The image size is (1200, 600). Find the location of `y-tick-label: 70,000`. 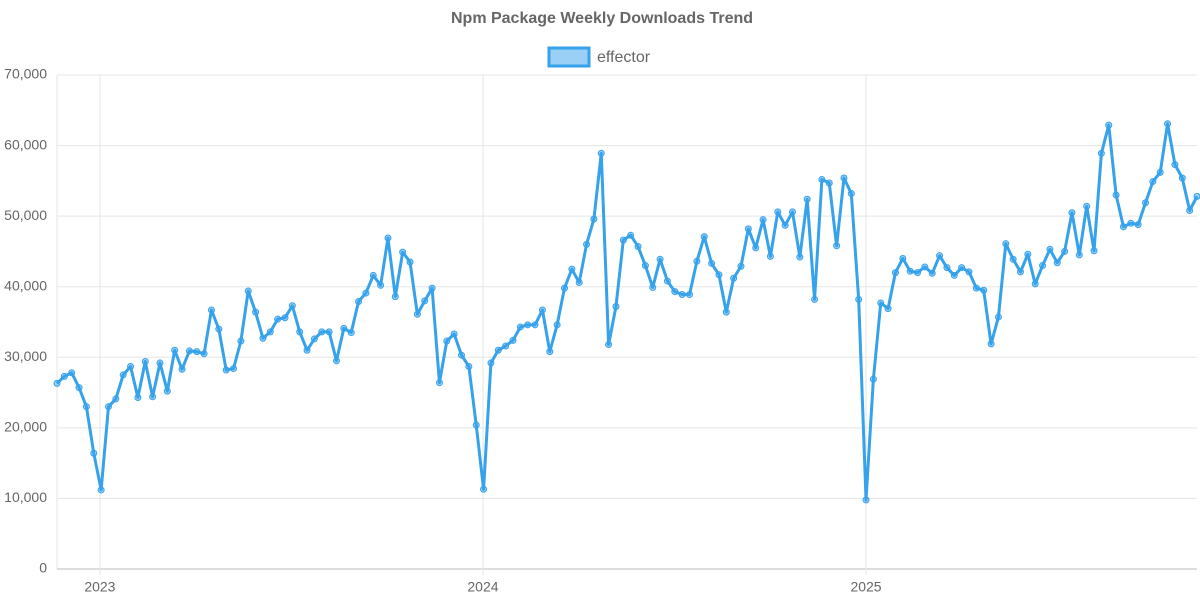

y-tick-label: 70,000 is located at coordinates (25, 74).